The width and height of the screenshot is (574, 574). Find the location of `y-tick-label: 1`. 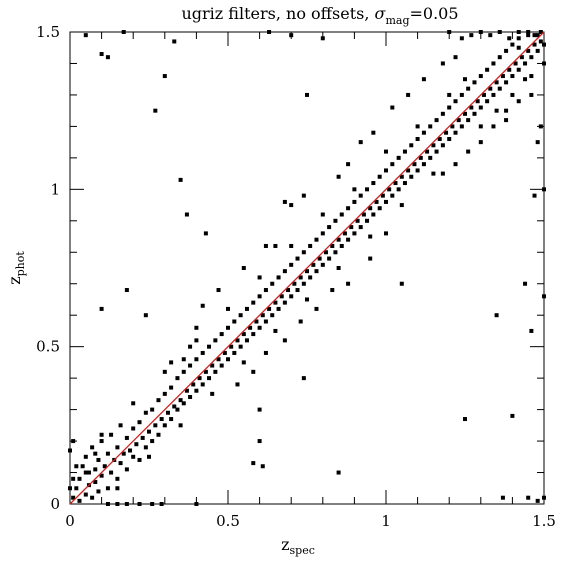

y-tick-label: 1 is located at coordinates (55, 189).